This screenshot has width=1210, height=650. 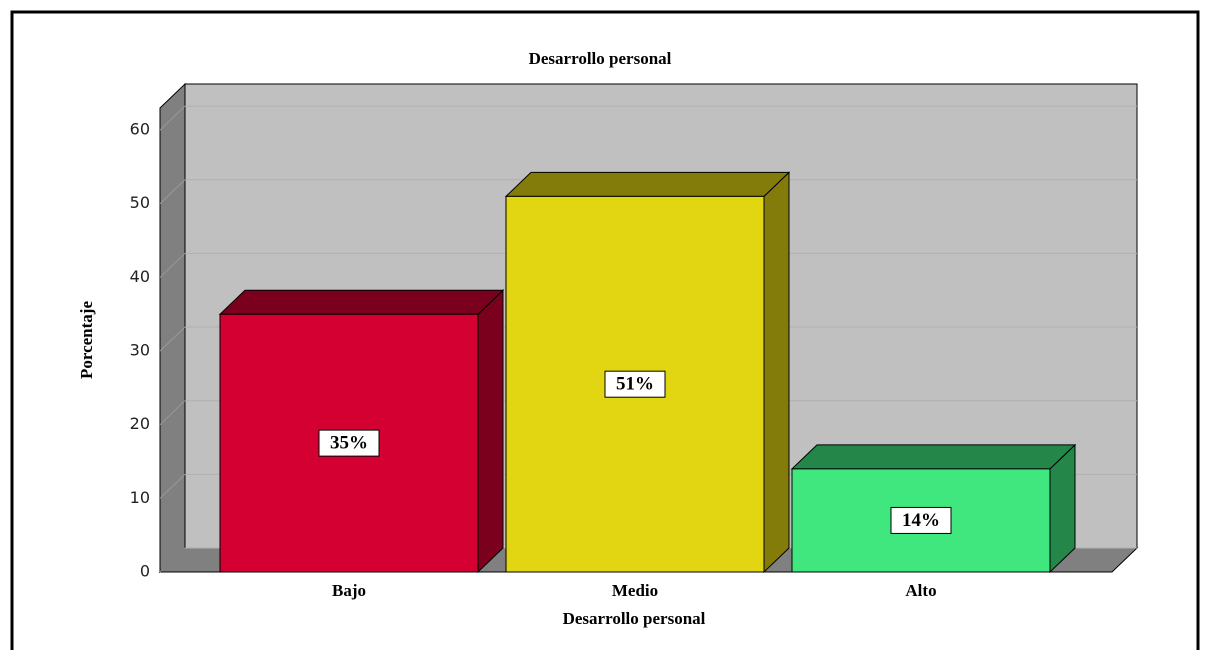 I want to click on x-tick-label: Alto, so click(x=920, y=590).